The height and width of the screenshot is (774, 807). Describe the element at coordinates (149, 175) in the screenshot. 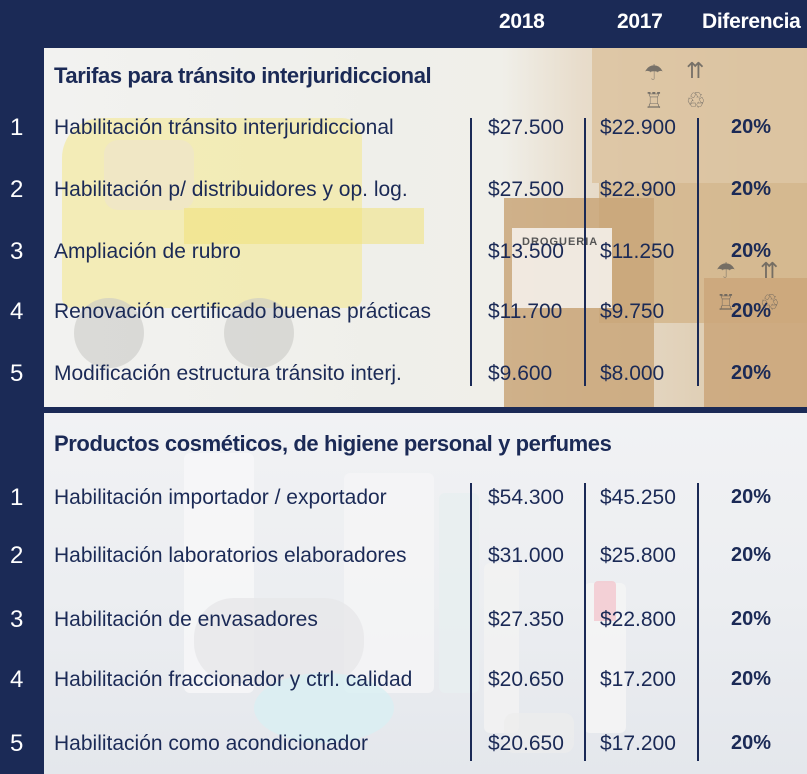

I see `truck-window-illustration` at that location.